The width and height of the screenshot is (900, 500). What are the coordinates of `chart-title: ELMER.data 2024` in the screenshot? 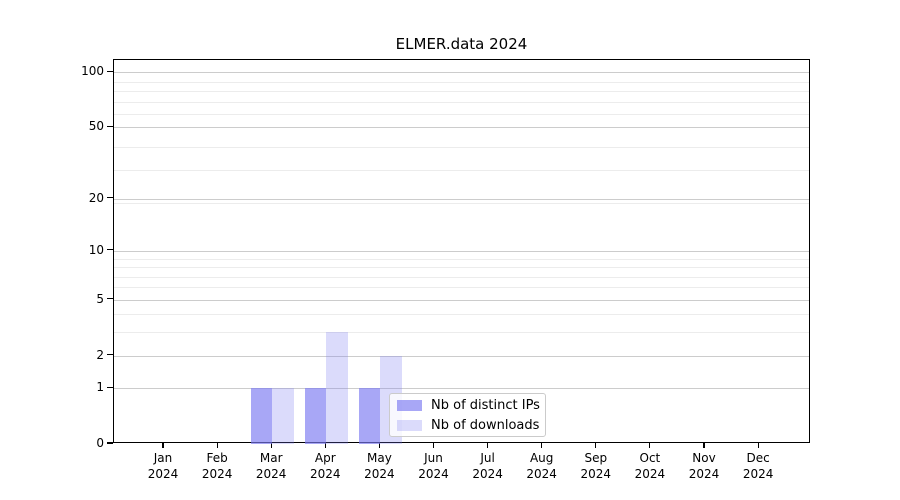 It's located at (461, 44).